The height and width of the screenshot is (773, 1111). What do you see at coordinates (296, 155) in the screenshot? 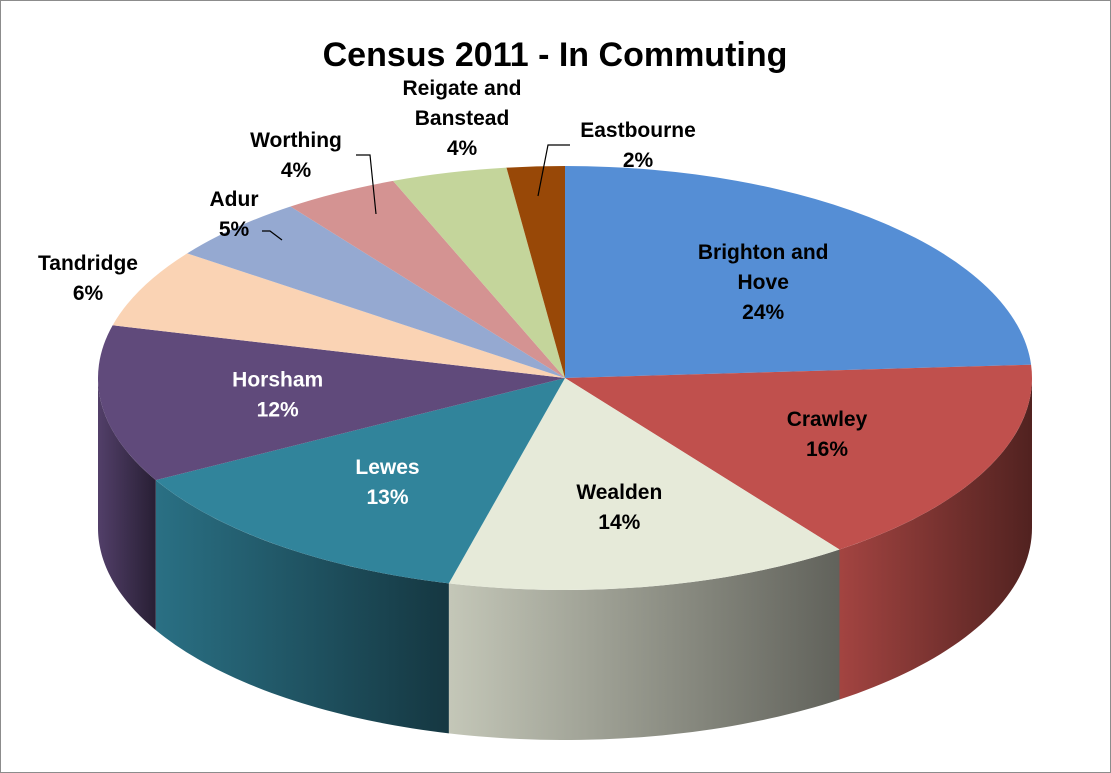
I see `slice-label-7: Worthing 4%` at bounding box center [296, 155].